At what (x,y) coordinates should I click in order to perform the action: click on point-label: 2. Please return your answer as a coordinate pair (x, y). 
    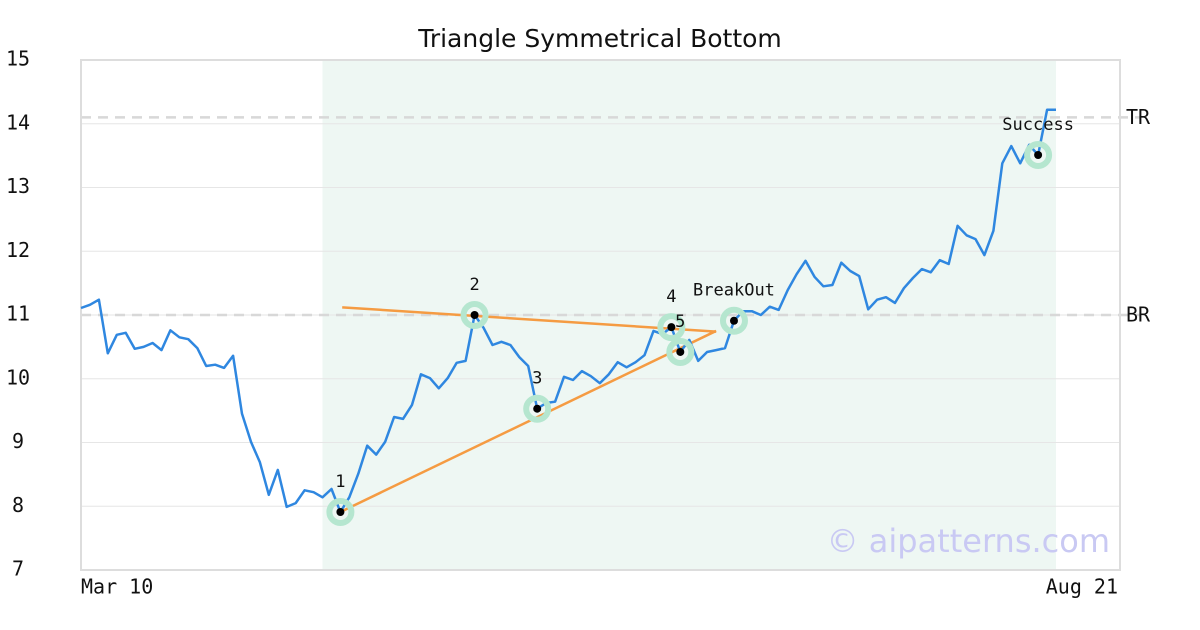
    Looking at the image, I should click on (474, 285).